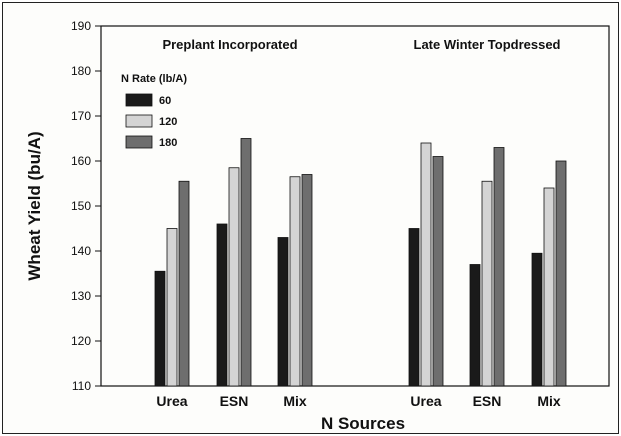 The height and width of the screenshot is (436, 621). What do you see at coordinates (81, 296) in the screenshot?
I see `y-tick-label: 130` at bounding box center [81, 296].